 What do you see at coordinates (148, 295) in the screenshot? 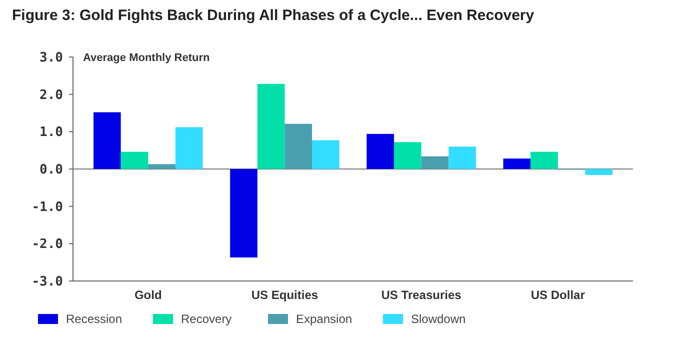
I see `x-tick-label: Gold` at bounding box center [148, 295].